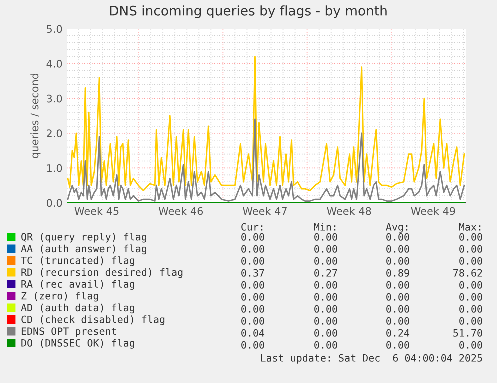 The height and width of the screenshot is (383, 497). Describe the element at coordinates (397, 228) in the screenshot. I see `text: Avg:` at that location.